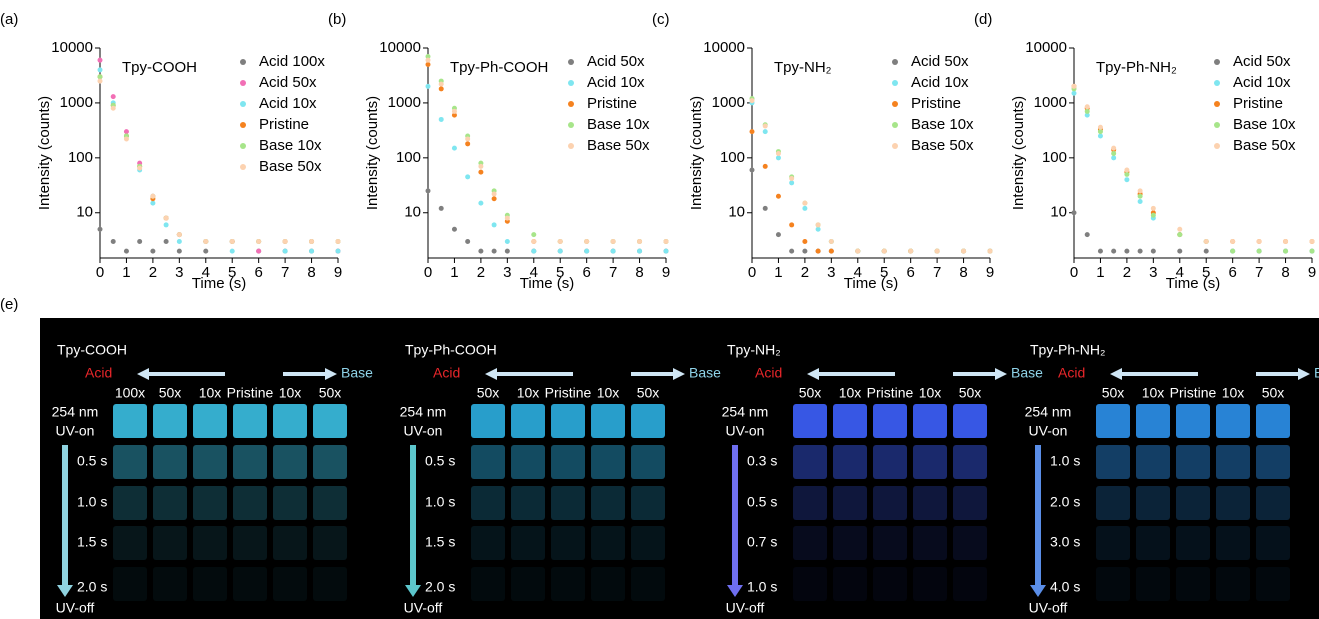 The height and width of the screenshot is (619, 1319). What do you see at coordinates (851, 374) in the screenshot?
I see `arrow-left` at bounding box center [851, 374].